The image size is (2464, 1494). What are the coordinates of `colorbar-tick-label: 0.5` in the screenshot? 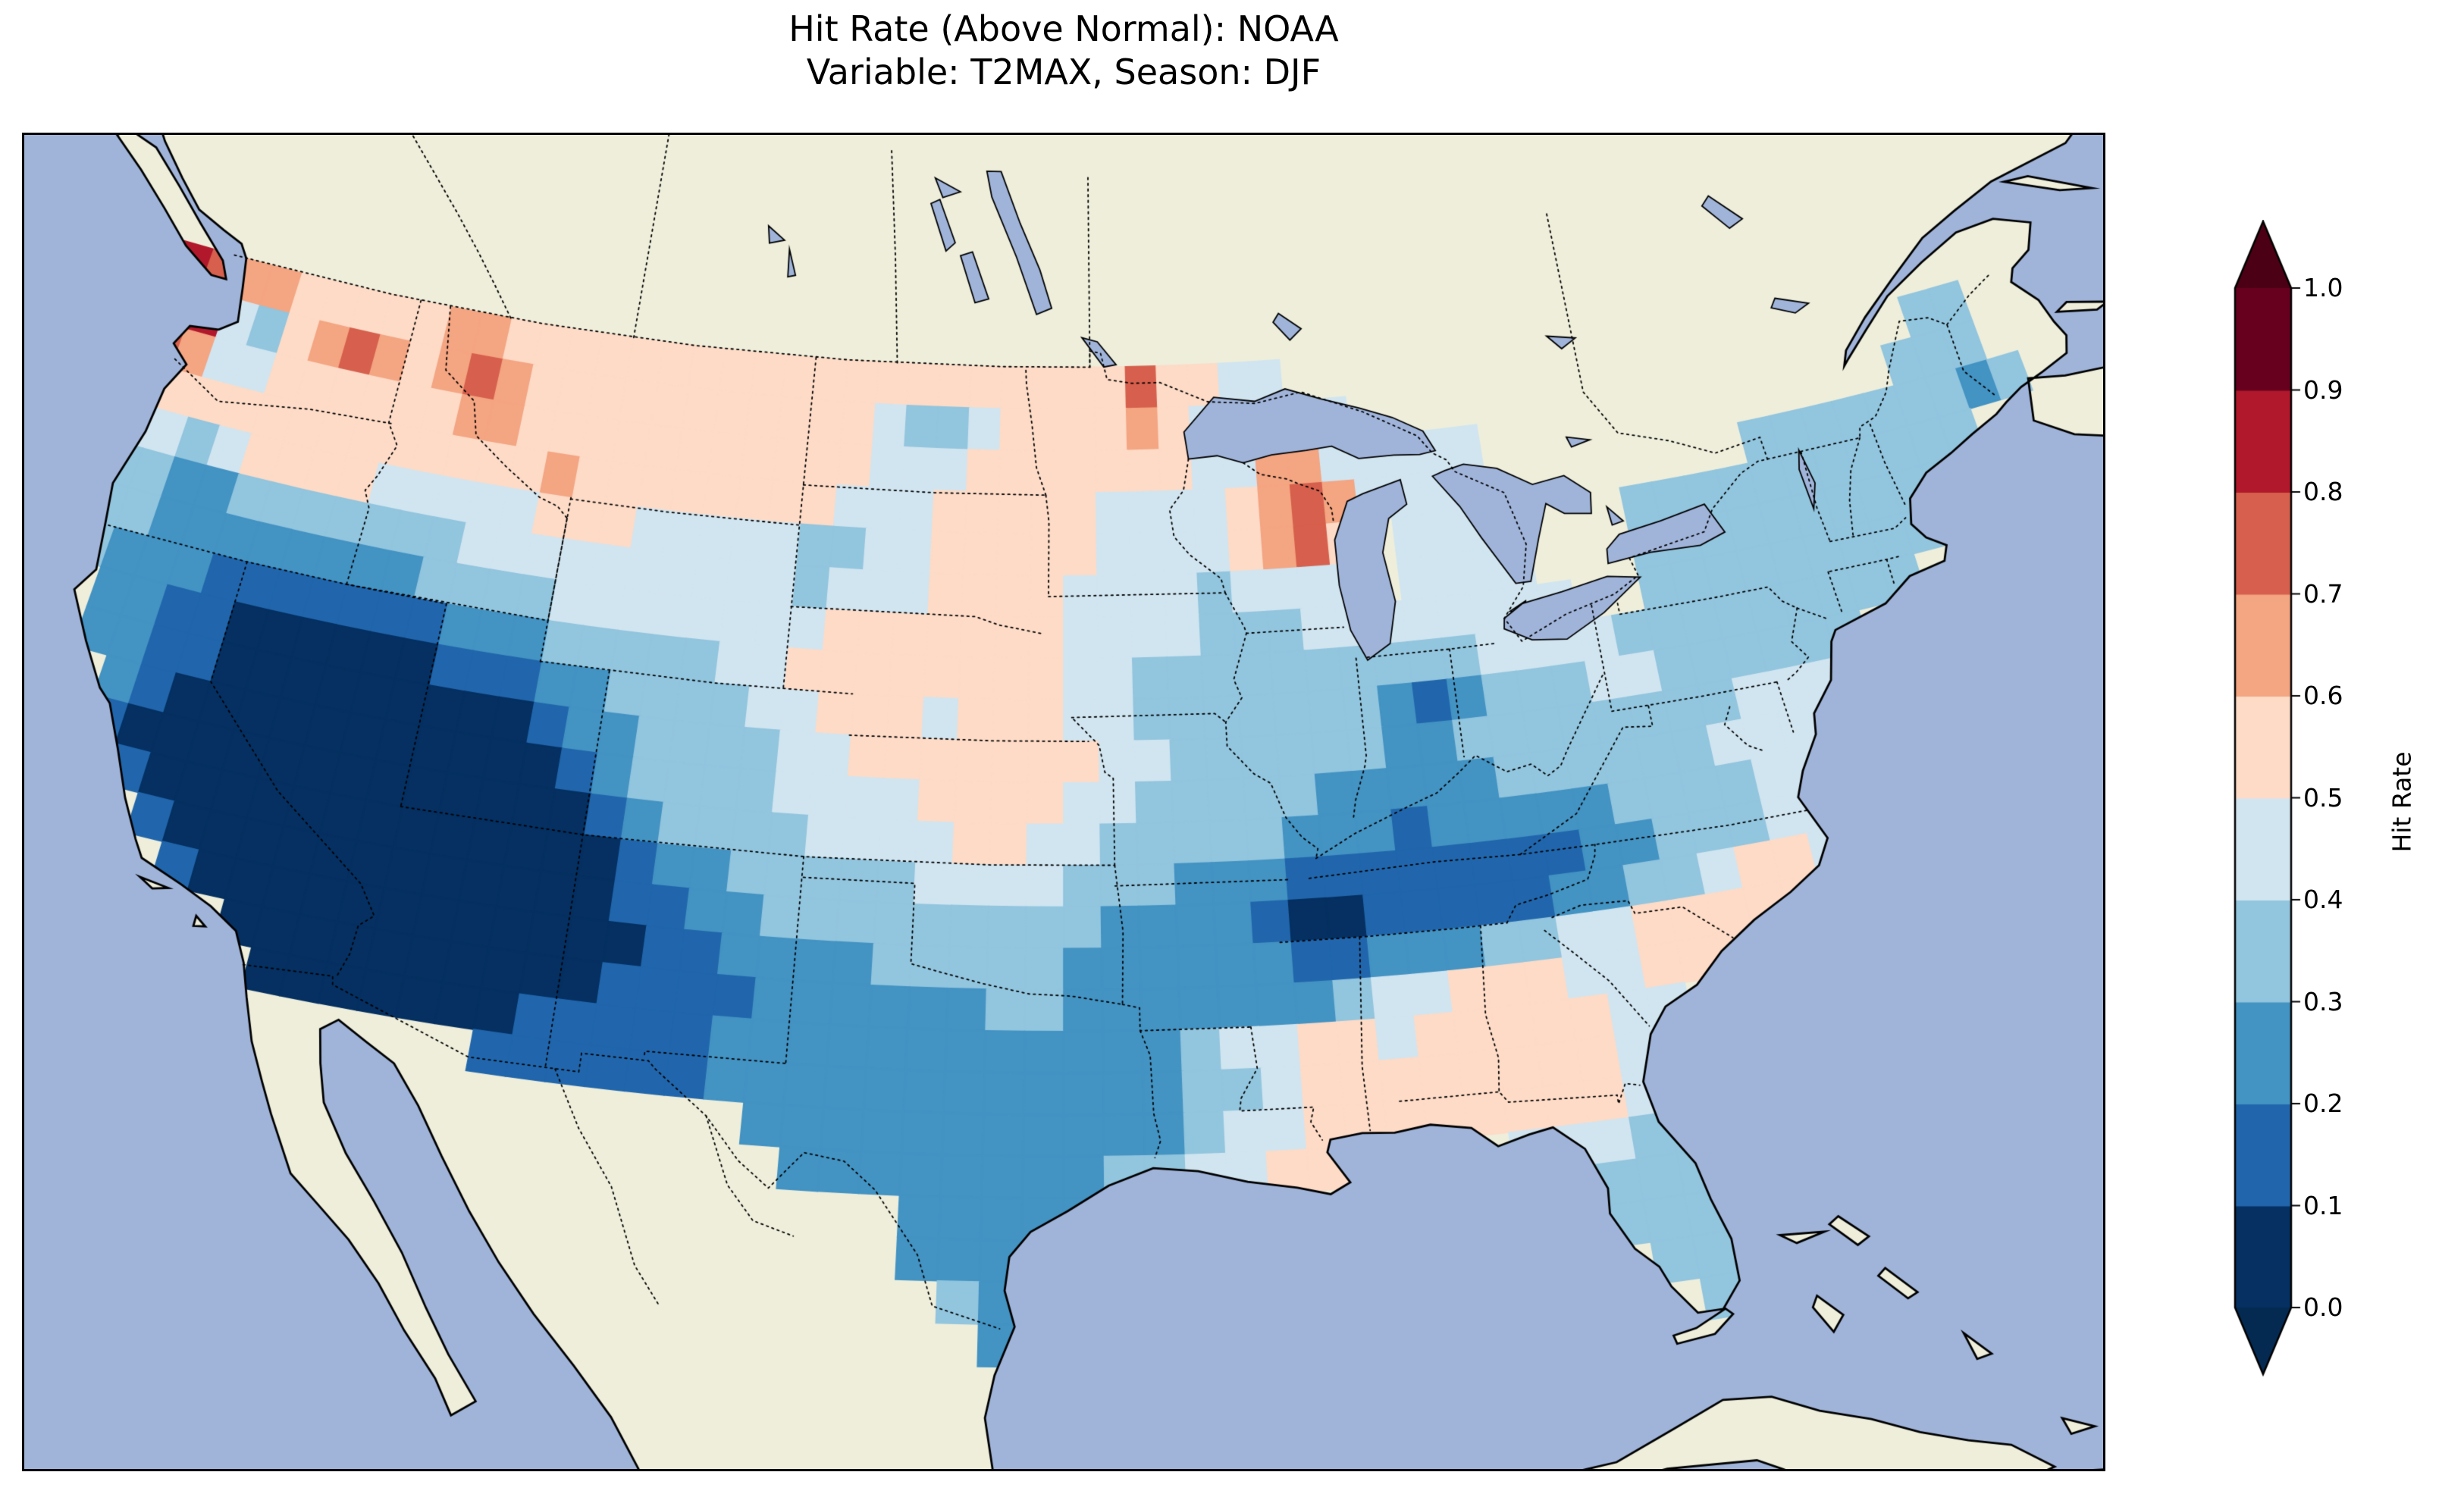 It's located at (2323, 797).